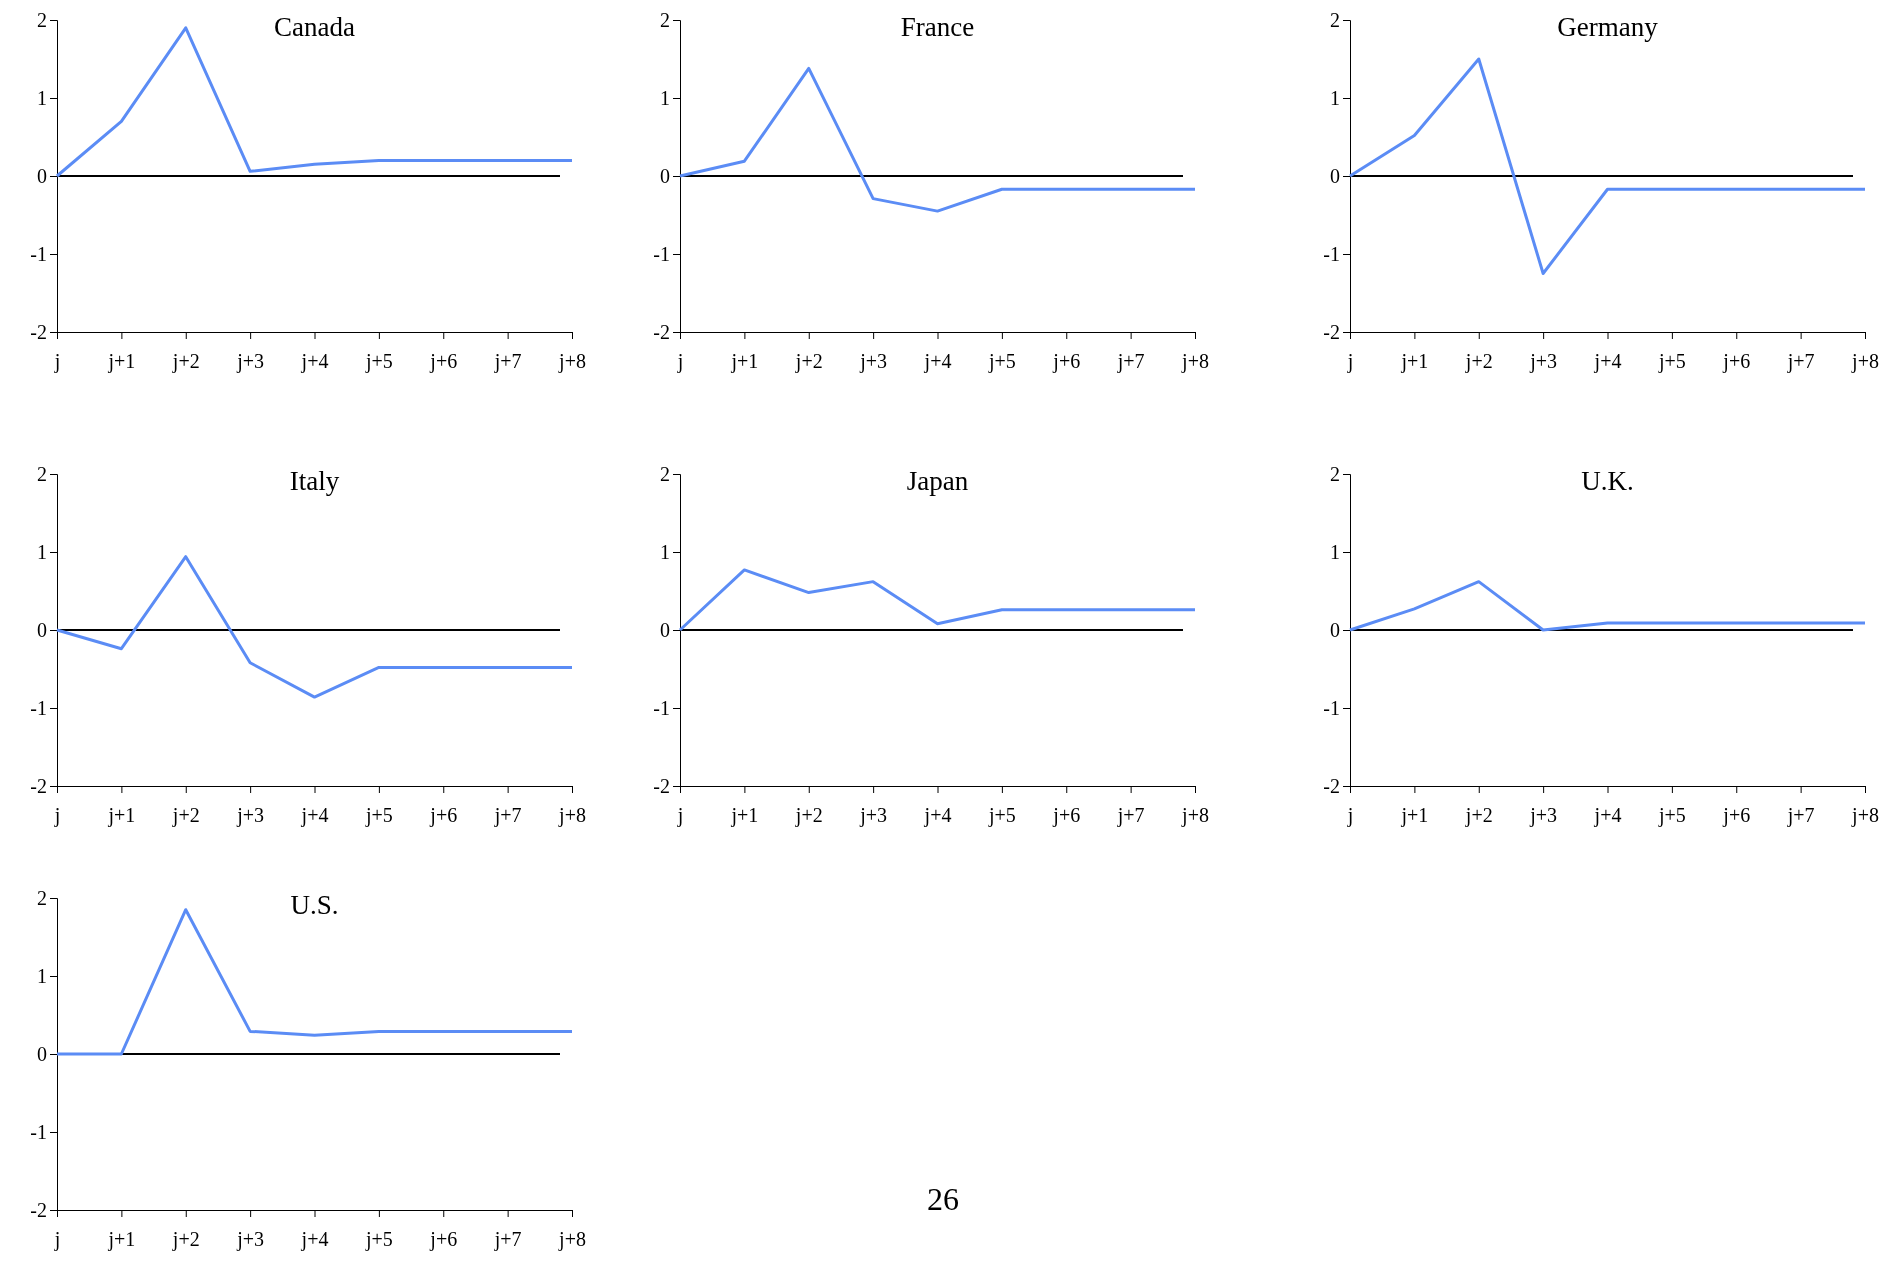  I want to click on chart-title: Japan, so click(937, 481).